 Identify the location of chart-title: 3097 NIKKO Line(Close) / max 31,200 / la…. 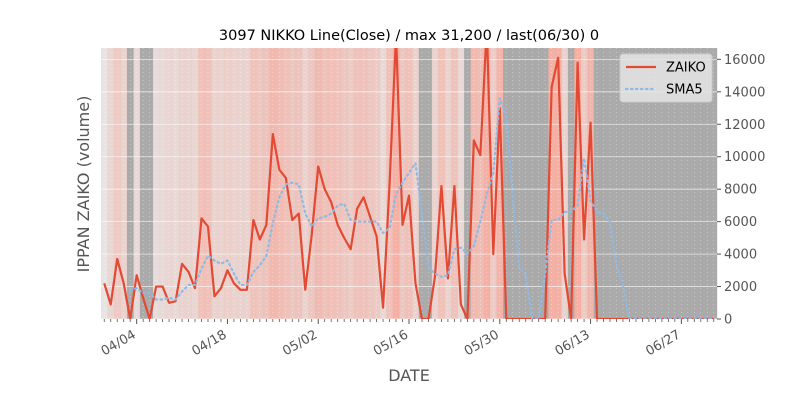
(409, 36).